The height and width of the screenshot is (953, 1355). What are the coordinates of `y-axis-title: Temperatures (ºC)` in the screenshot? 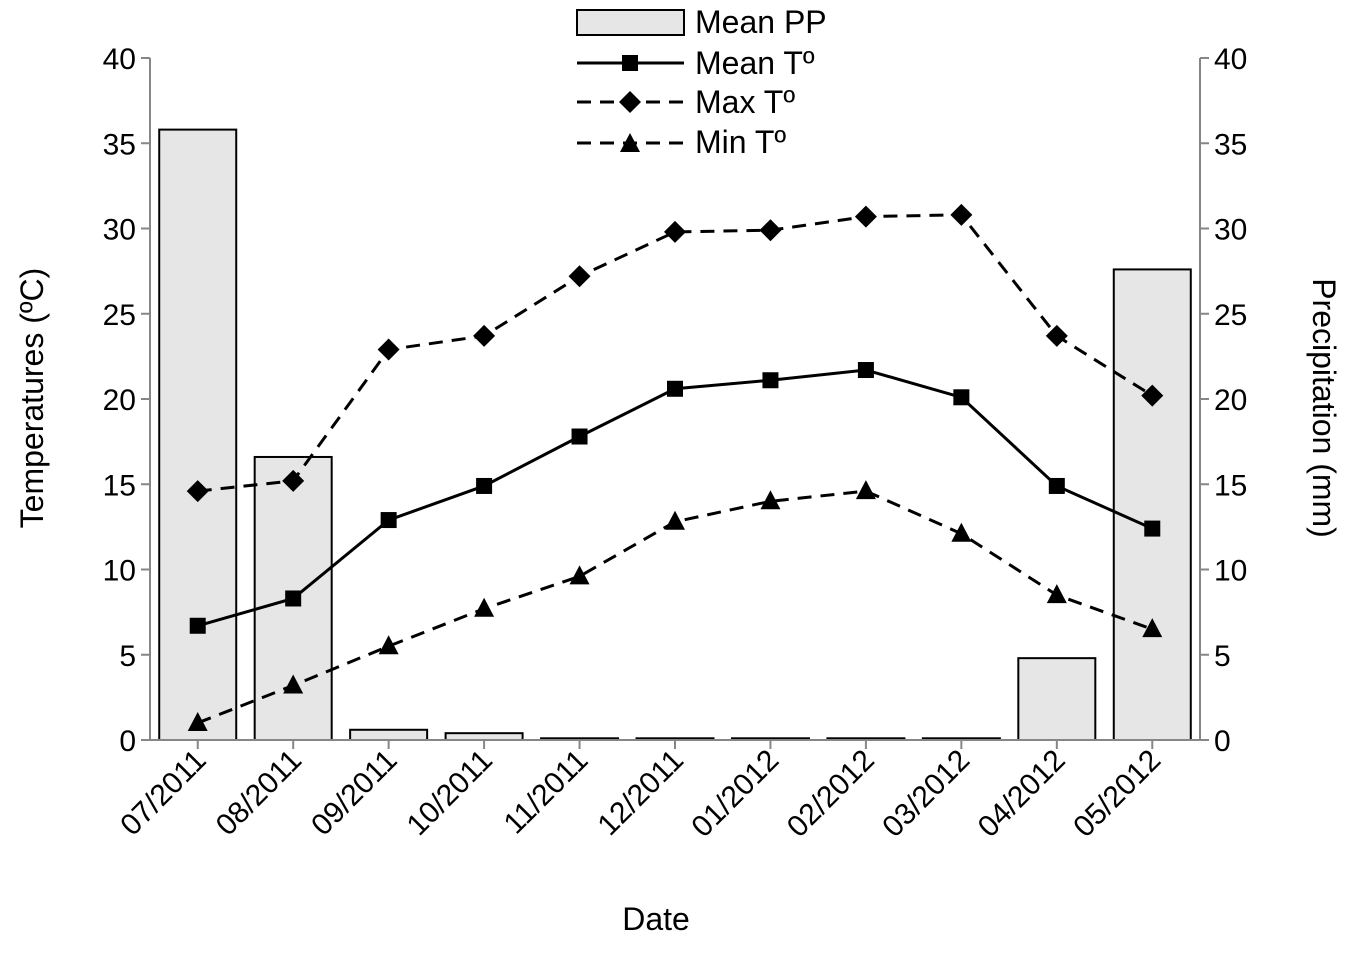 It's located at (32, 398).